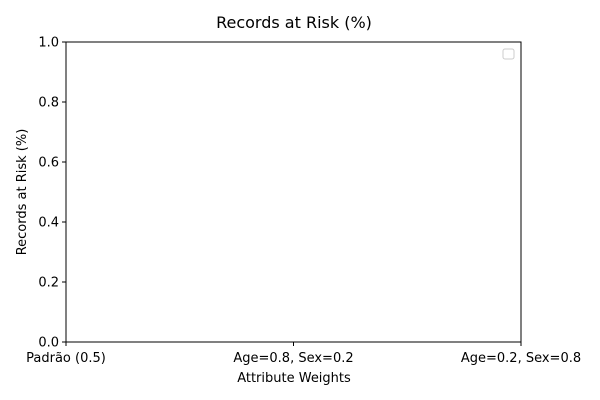 This screenshot has width=600, height=400. Describe the element at coordinates (294, 378) in the screenshot. I see `x-axis-label: Attribute Weights` at that location.